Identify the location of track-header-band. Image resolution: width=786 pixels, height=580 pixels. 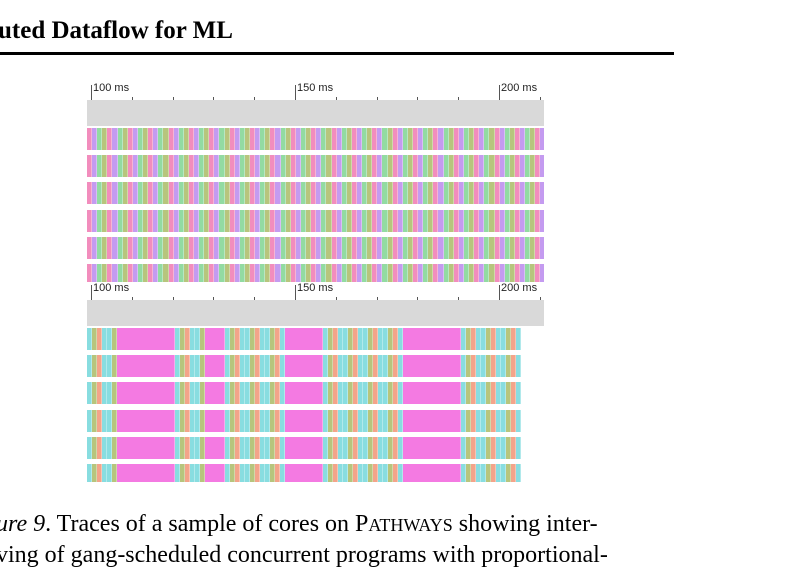
(315, 313).